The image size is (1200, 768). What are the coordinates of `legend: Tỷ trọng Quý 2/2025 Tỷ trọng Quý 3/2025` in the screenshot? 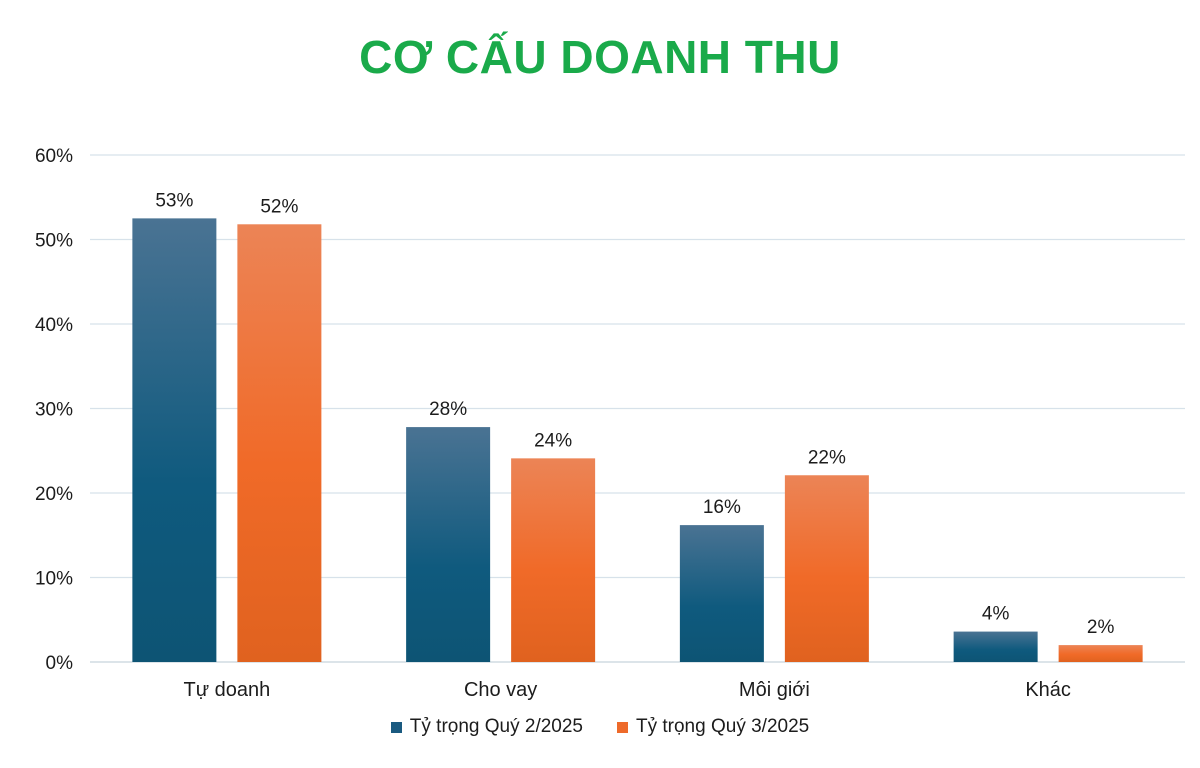 It's located at (600, 727).